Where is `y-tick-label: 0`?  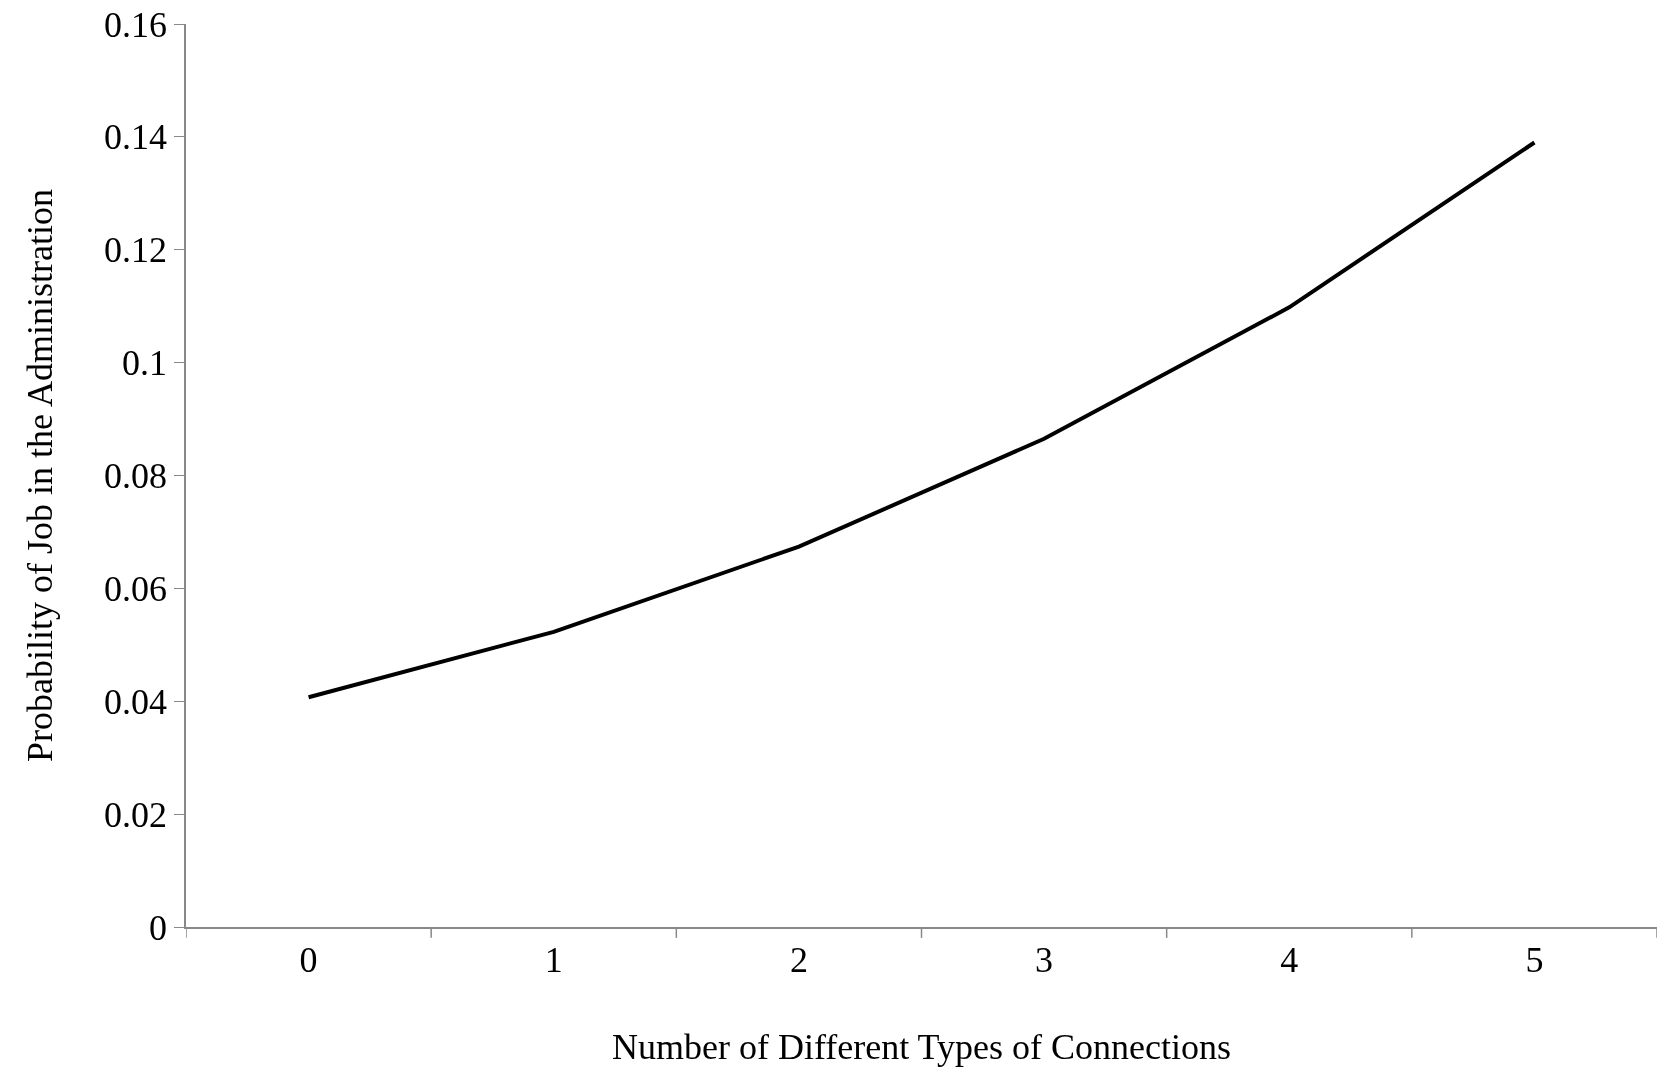
y-tick-label: 0 is located at coordinates (158, 927).